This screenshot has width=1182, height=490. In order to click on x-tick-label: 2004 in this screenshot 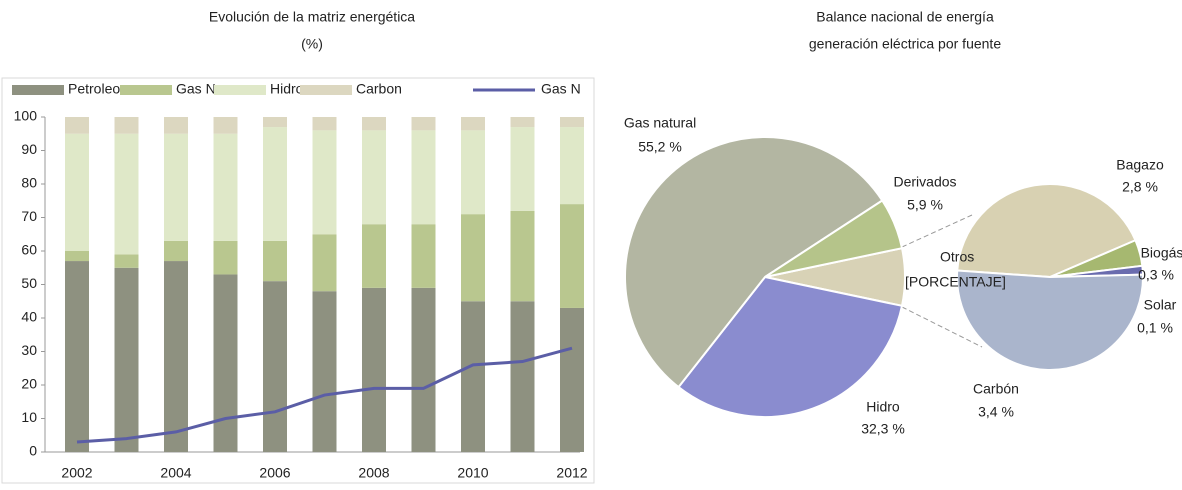, I will do `click(175, 473)`.